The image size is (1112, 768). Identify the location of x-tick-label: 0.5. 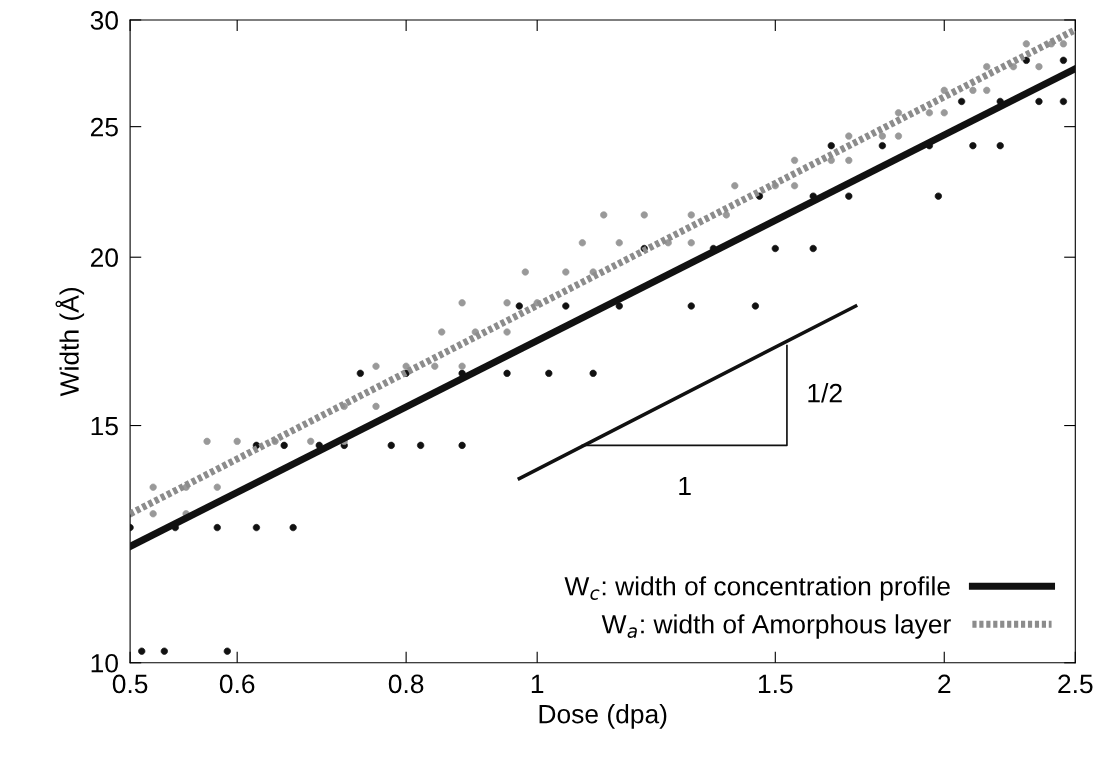
(130, 684).